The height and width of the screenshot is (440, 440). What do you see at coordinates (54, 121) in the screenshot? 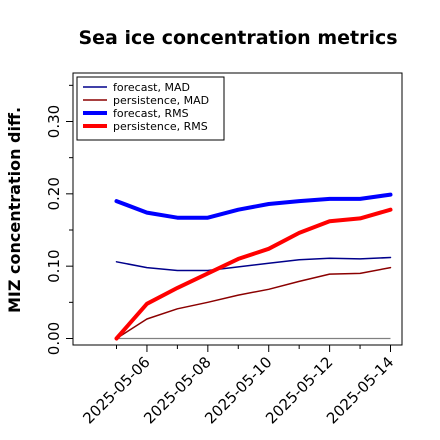
I see `y-tick-label-3: 0.30` at bounding box center [54, 121].